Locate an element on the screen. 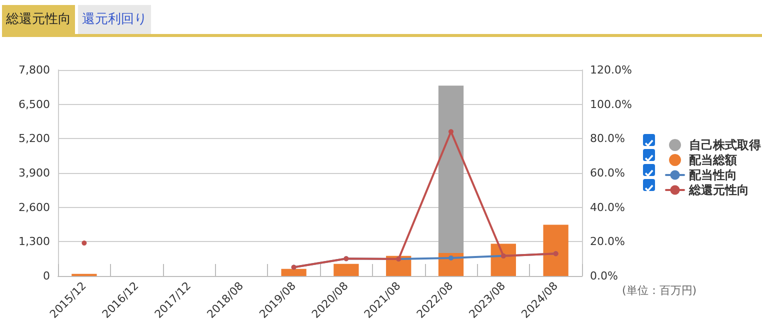  y-tick-label: 5,200 is located at coordinates (34, 139).